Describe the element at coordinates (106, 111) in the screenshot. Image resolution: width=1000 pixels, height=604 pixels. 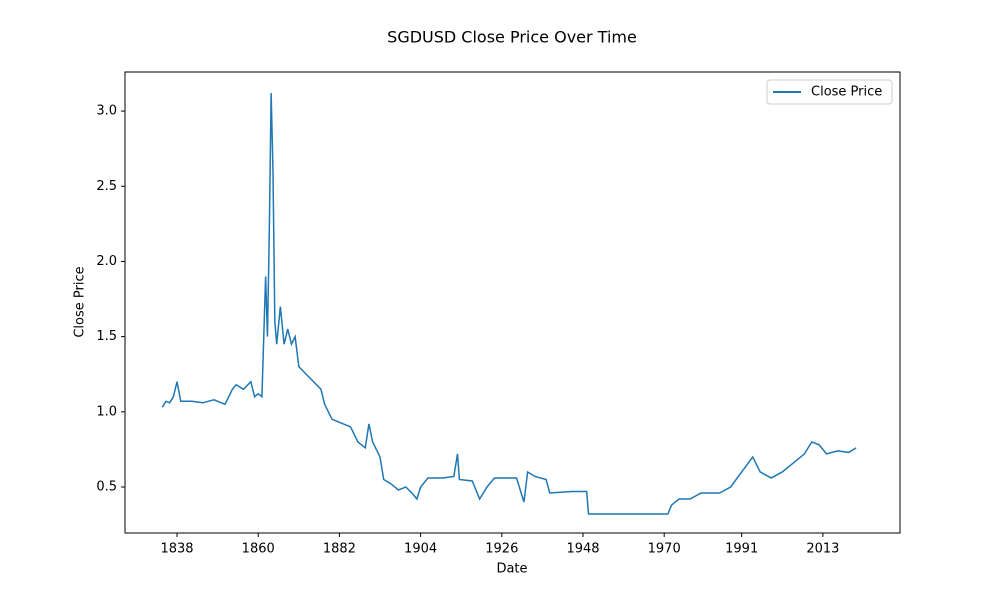
I see `y-tick-label: 3.0` at that location.